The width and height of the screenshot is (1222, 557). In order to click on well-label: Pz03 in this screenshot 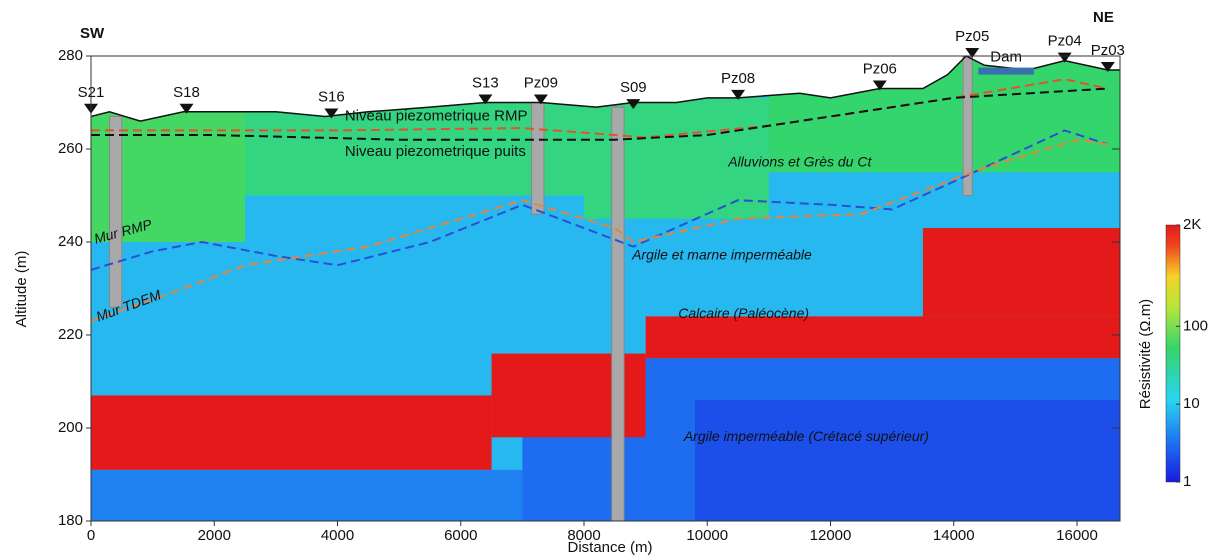, I will do `click(1108, 50)`.